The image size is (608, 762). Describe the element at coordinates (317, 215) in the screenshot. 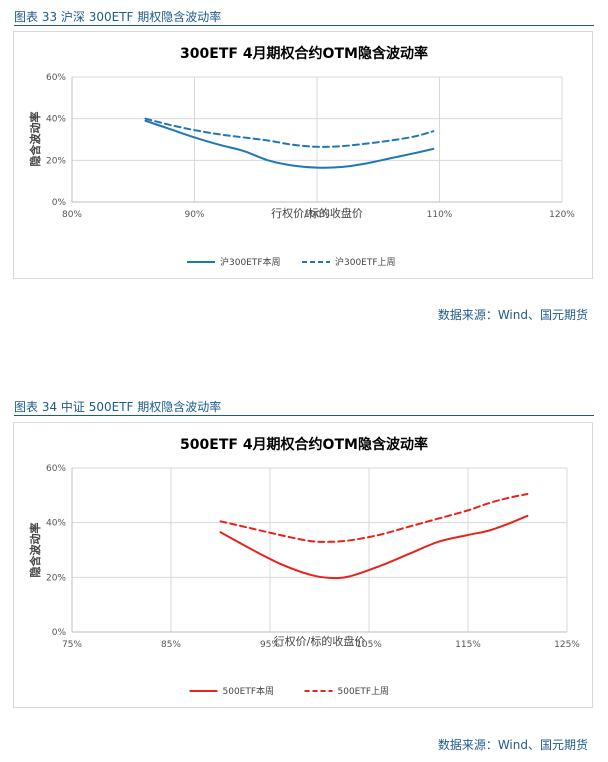

I see `x-tick-label: 100%` at that location.